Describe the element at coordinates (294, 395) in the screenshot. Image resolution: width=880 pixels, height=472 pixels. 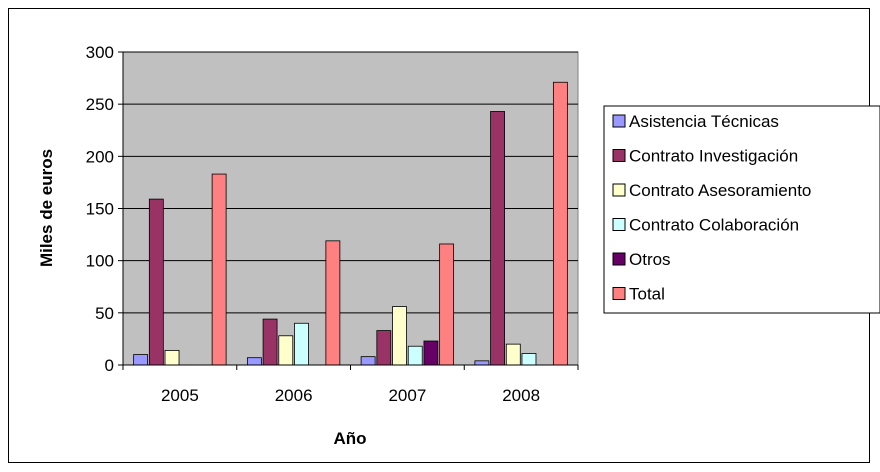
I see `x-tick-label: 2006` at that location.